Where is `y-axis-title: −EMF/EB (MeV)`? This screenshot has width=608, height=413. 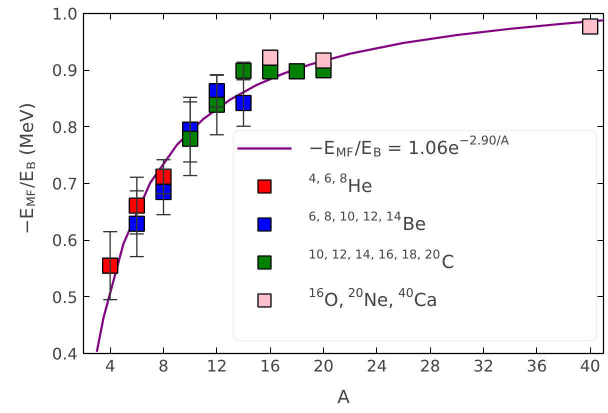
y-axis-title: −EMF/EB (MeV) is located at coordinates (27, 168).